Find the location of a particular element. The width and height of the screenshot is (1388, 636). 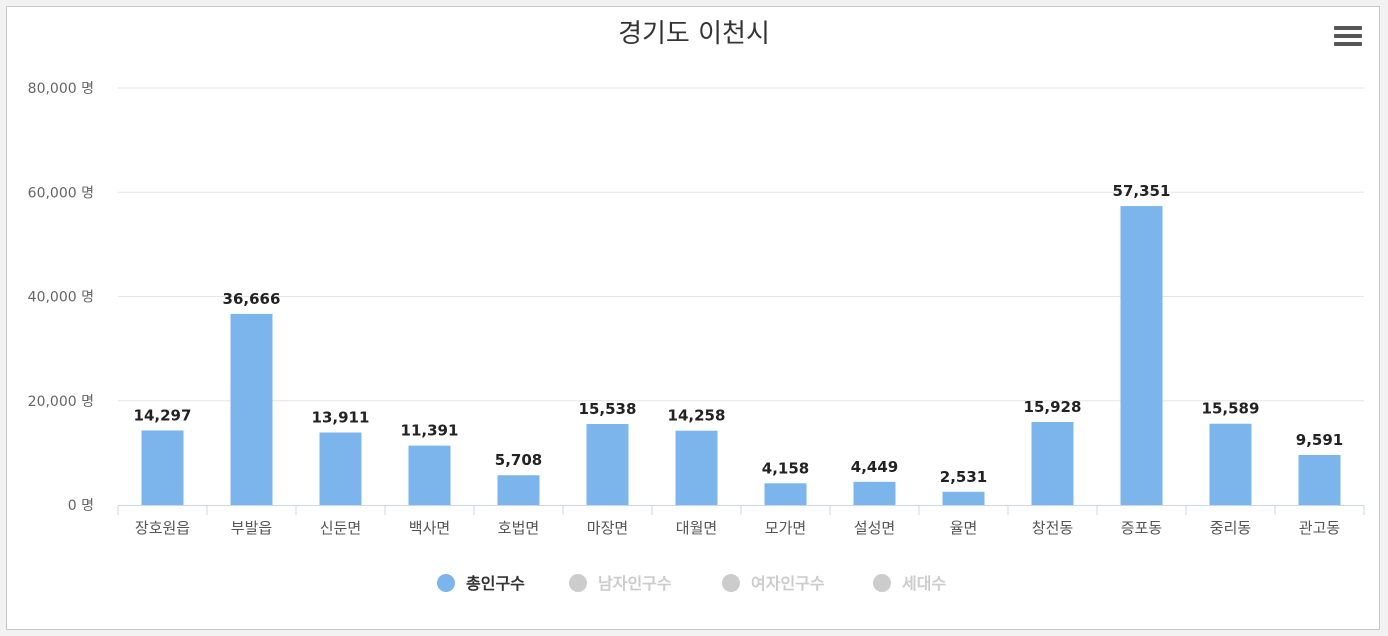

x-tick-label: 중리동 is located at coordinates (1231, 528).